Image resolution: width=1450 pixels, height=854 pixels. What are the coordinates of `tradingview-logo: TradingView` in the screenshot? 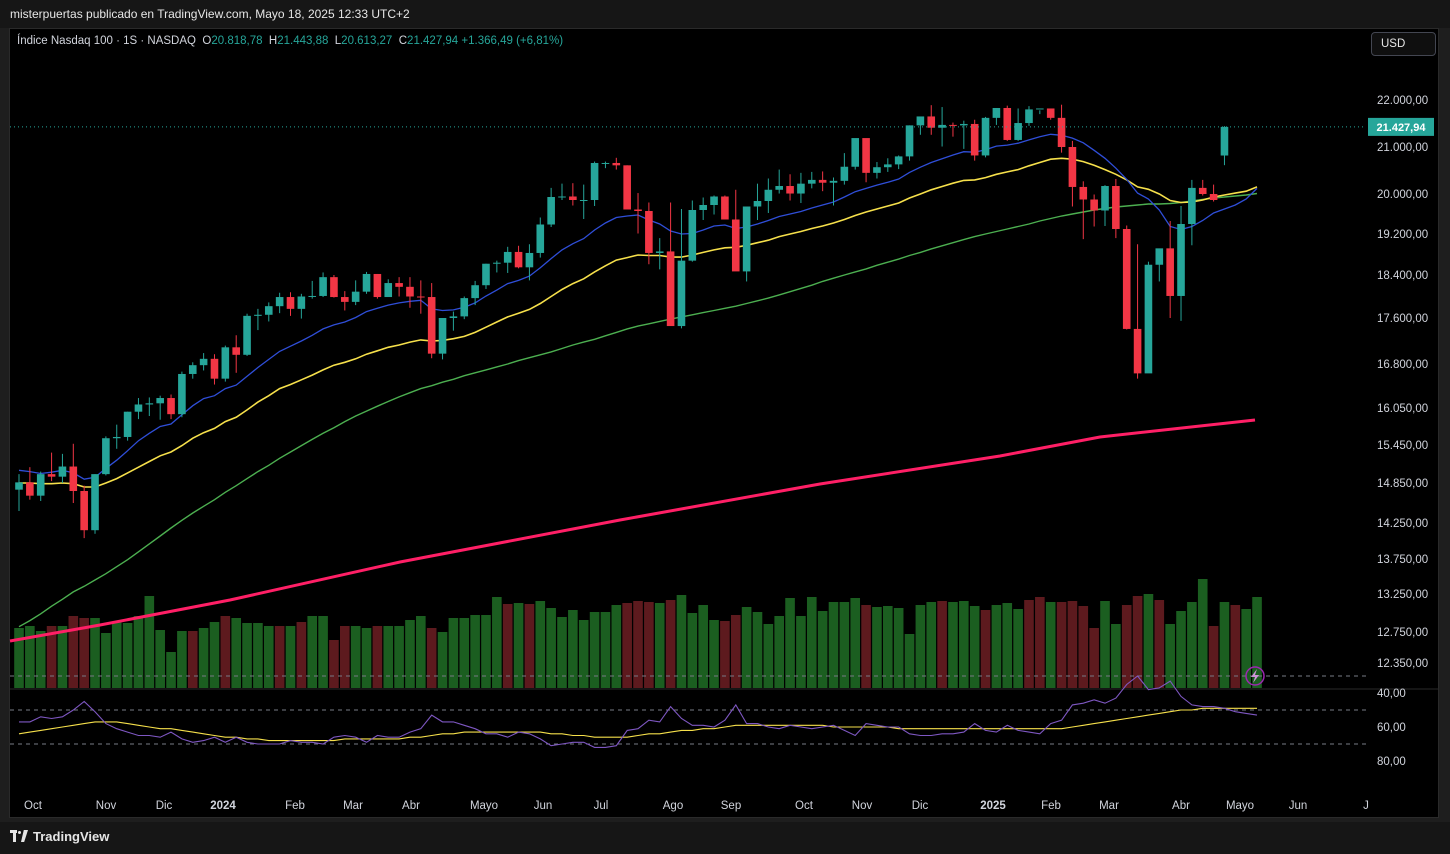 It's located at (59, 836).